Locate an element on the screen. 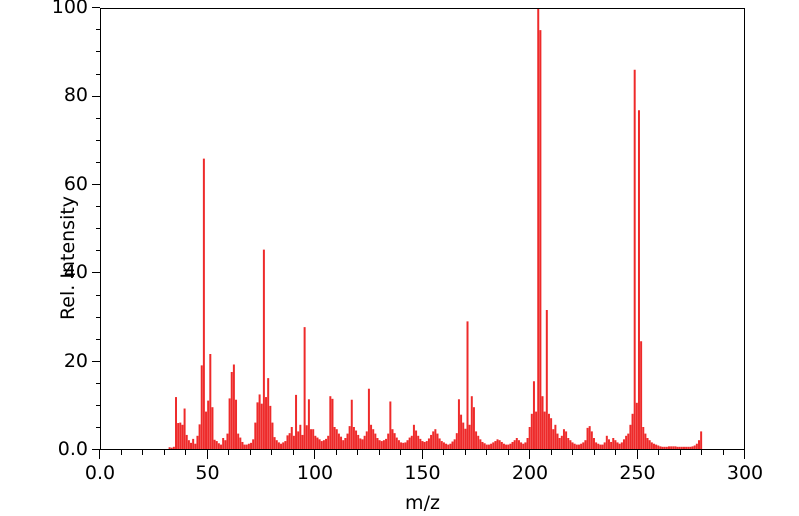 The width and height of the screenshot is (799, 516). y-axis: Rel. Intensity 0.0 20 40 60 80 100 is located at coordinates (50, 258).